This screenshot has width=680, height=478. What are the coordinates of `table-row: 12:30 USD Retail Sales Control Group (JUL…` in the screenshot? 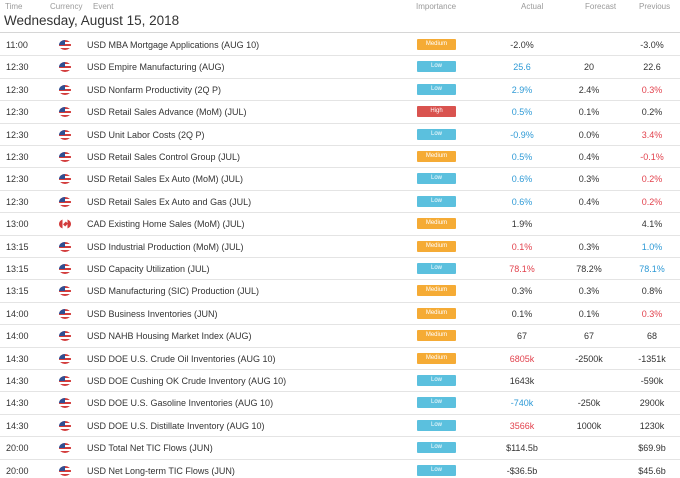 It's located at (340, 157).